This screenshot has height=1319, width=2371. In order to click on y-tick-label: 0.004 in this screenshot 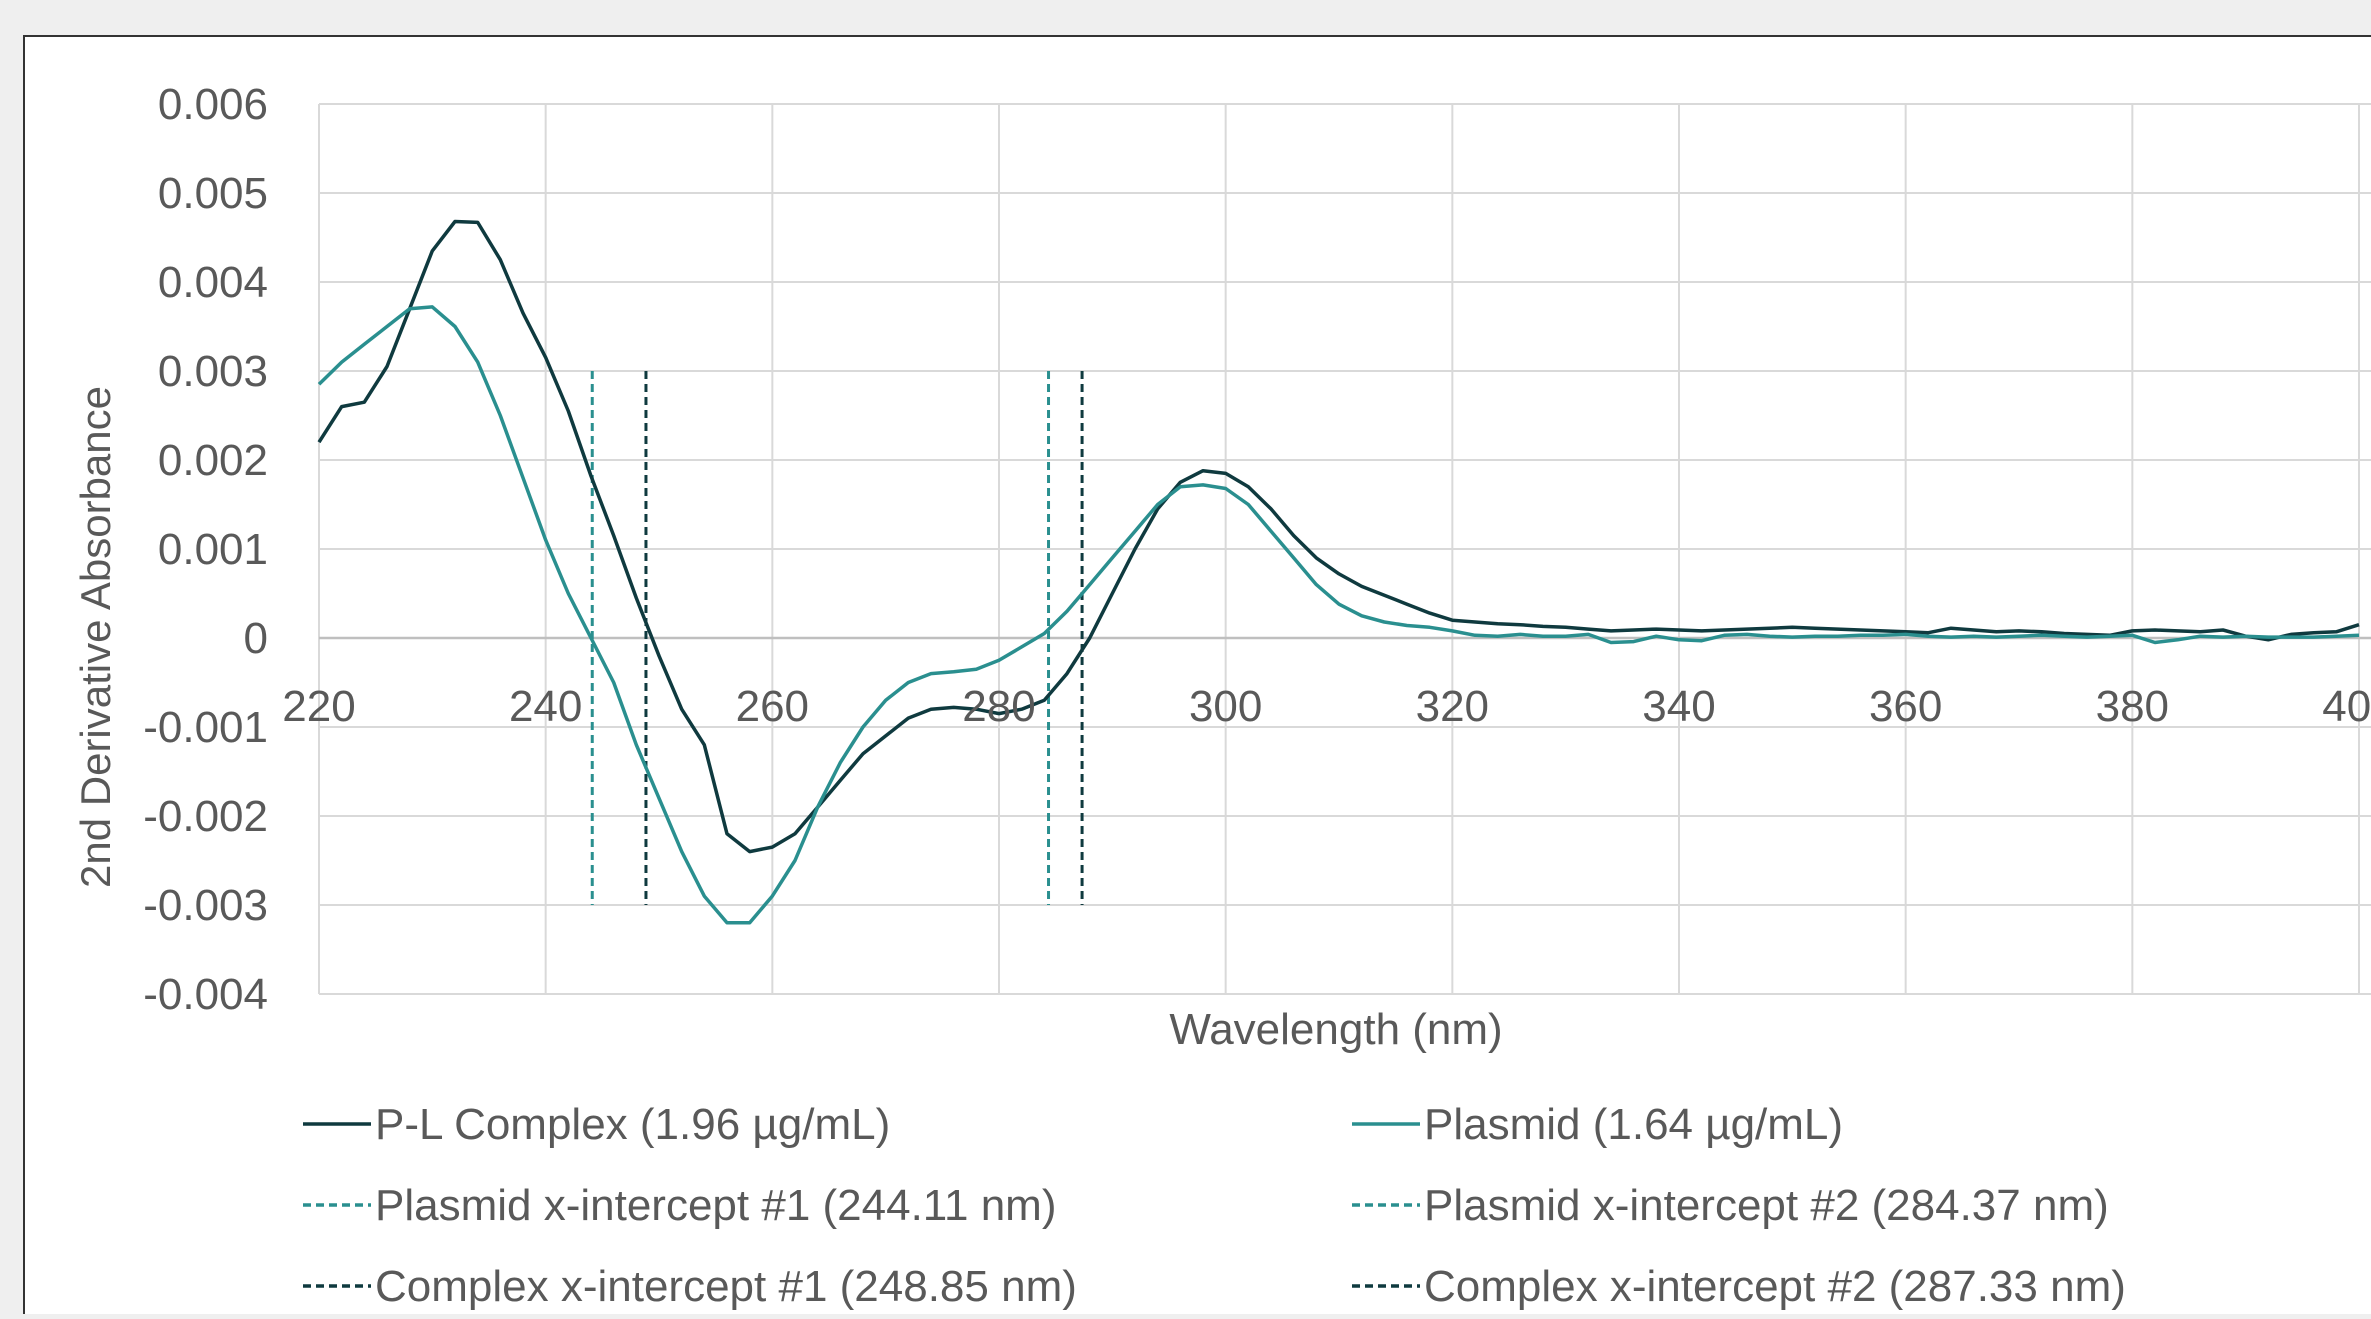, I will do `click(213, 282)`.